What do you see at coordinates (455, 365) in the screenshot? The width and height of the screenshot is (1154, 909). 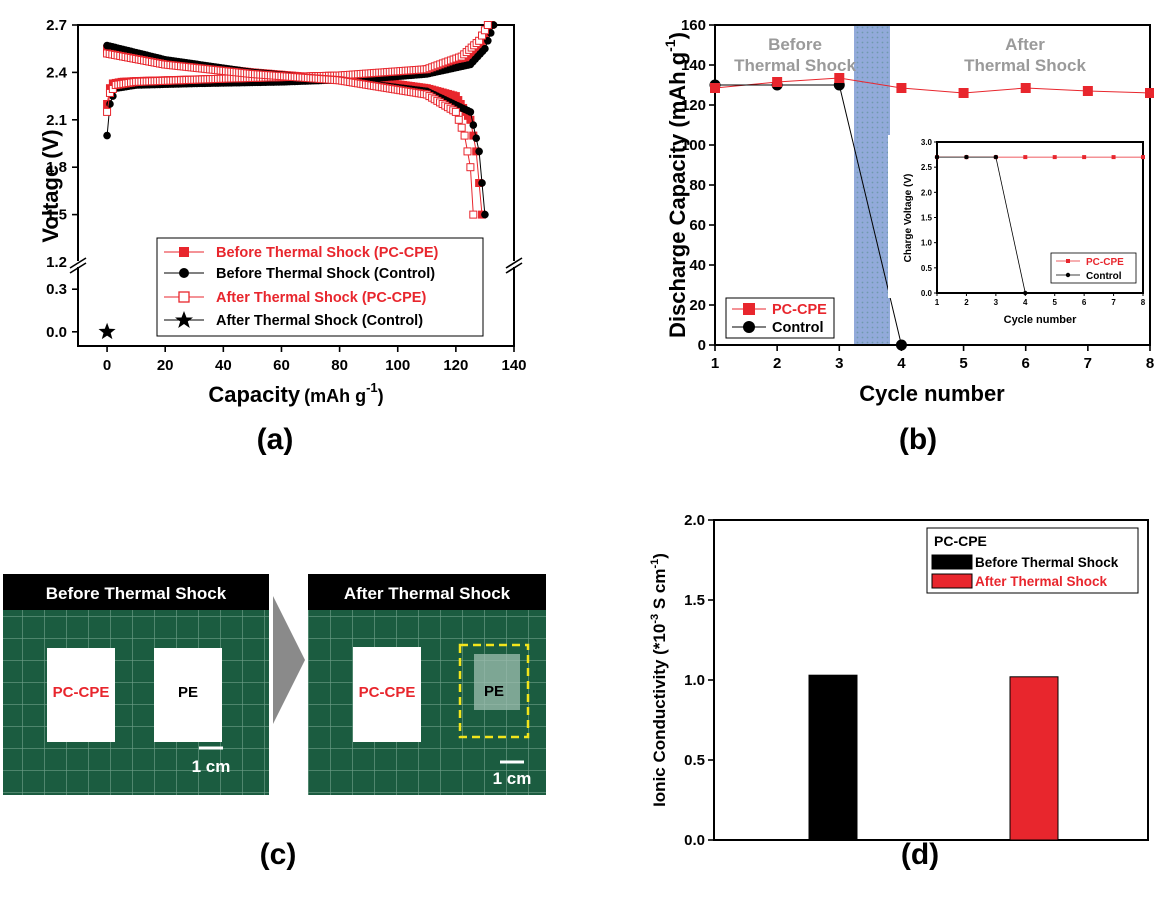 I see `x-tick-label: 120` at bounding box center [455, 365].